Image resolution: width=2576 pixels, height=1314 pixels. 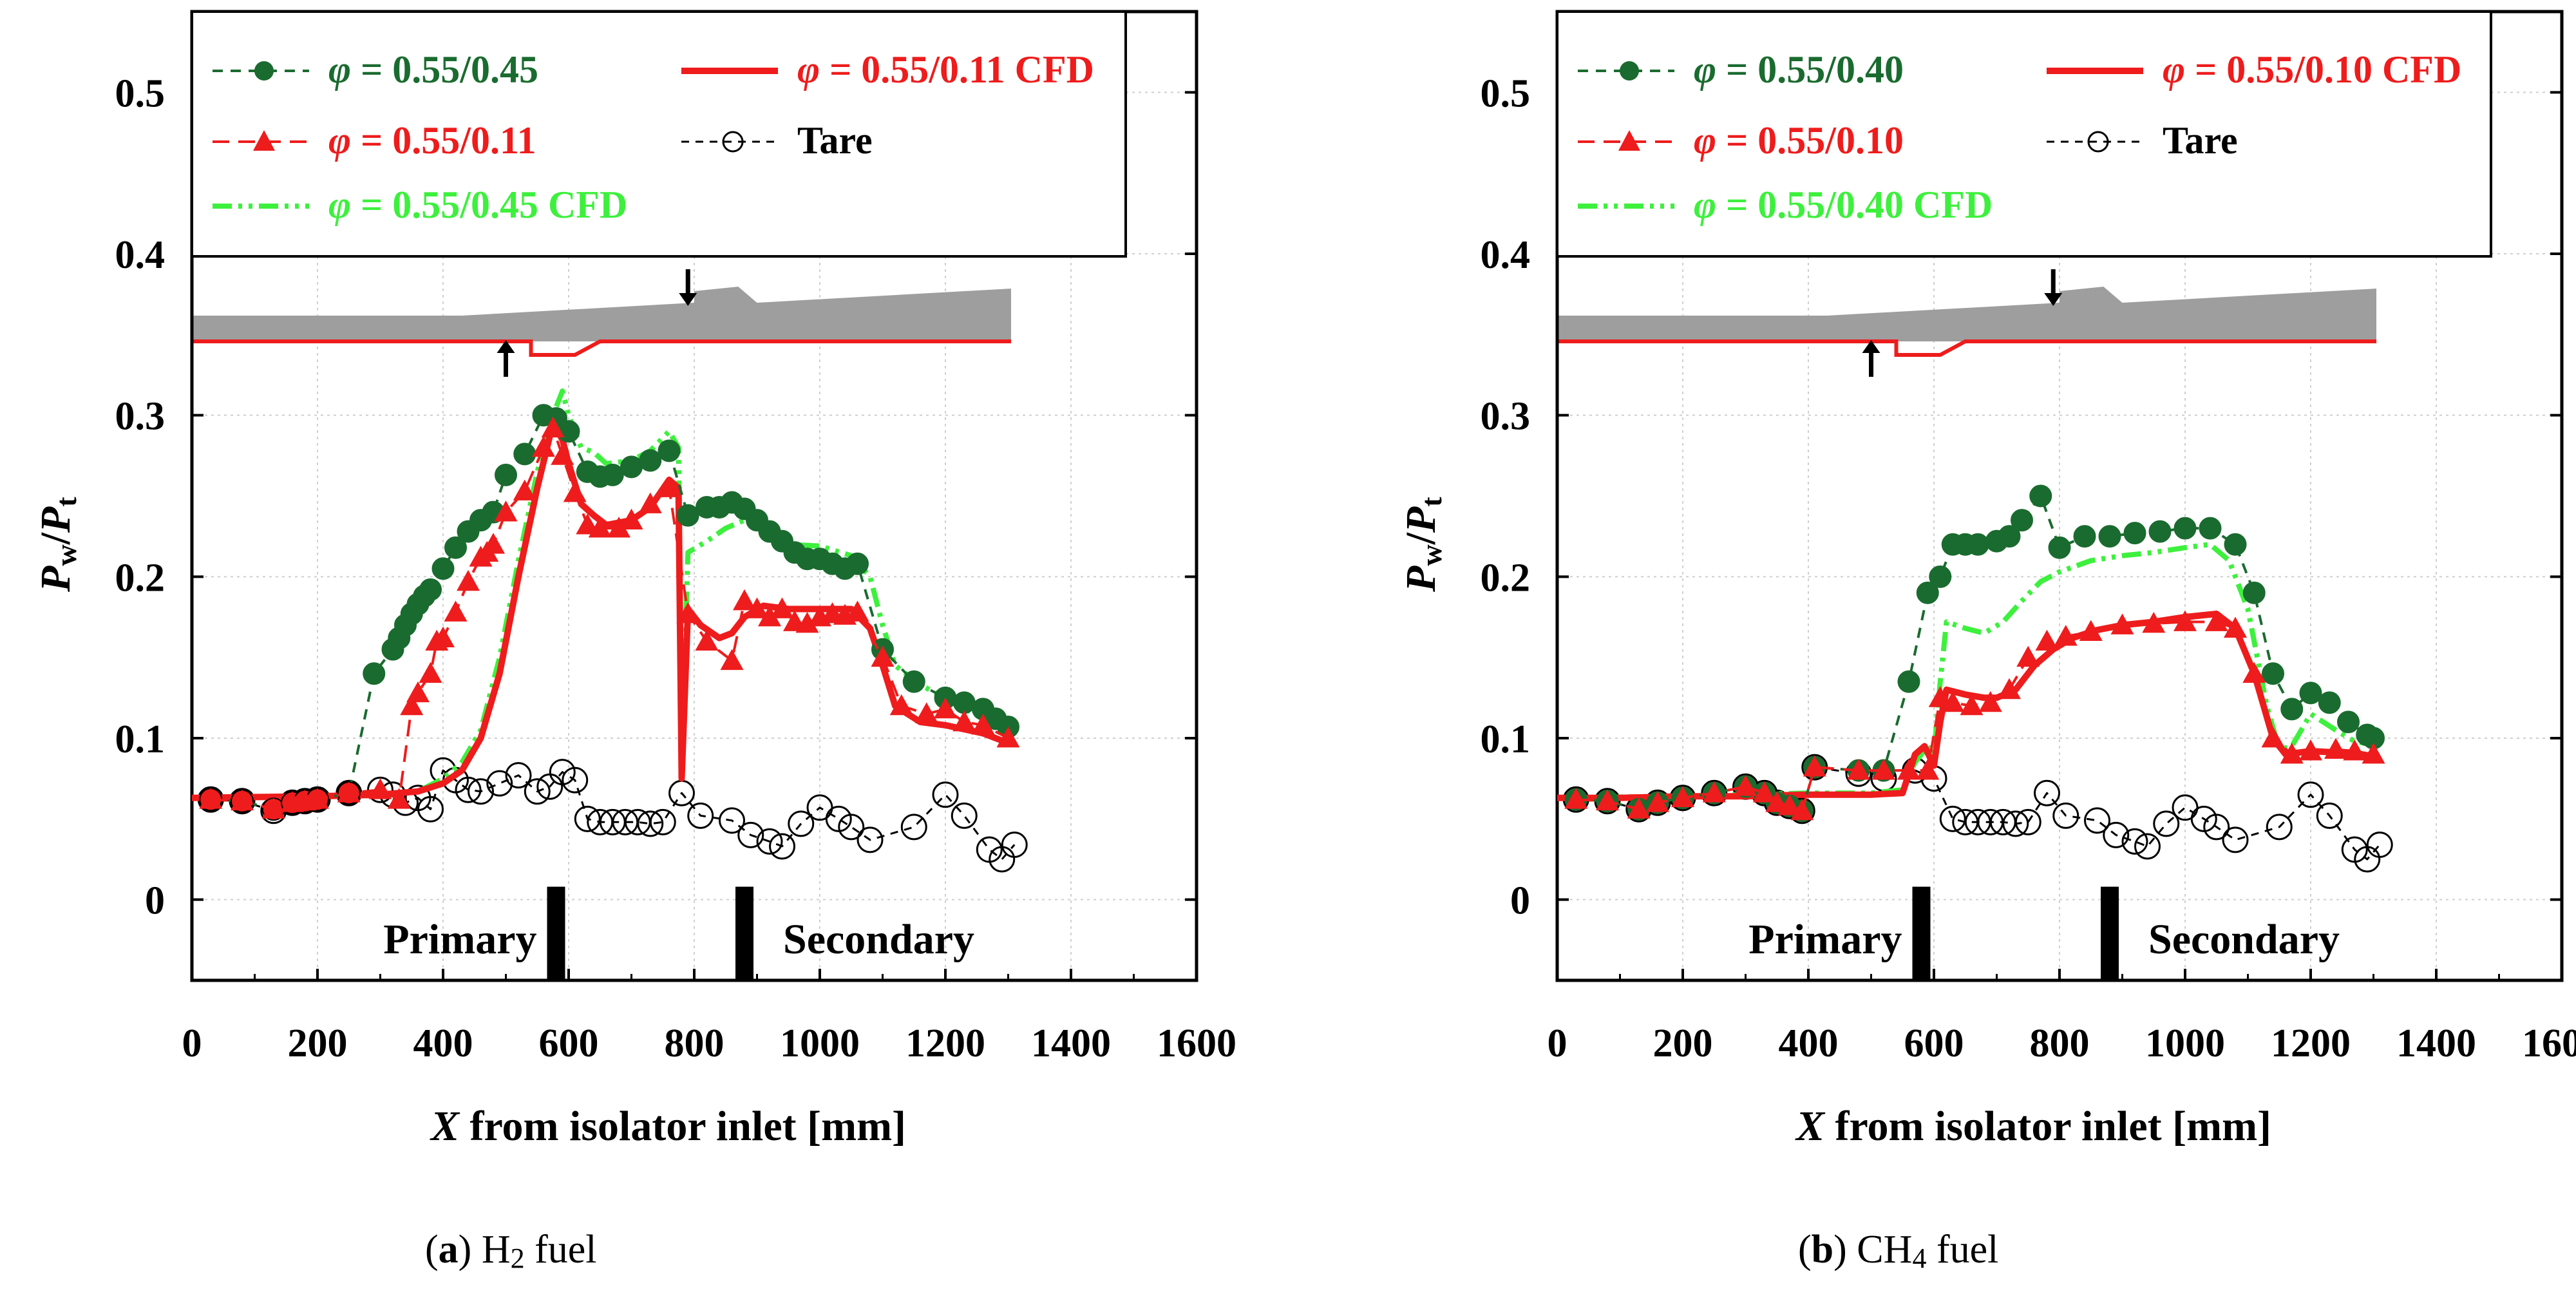 What do you see at coordinates (1799, 140) in the screenshot?
I see `legend-label: φ = 0.55/0.10` at bounding box center [1799, 140].